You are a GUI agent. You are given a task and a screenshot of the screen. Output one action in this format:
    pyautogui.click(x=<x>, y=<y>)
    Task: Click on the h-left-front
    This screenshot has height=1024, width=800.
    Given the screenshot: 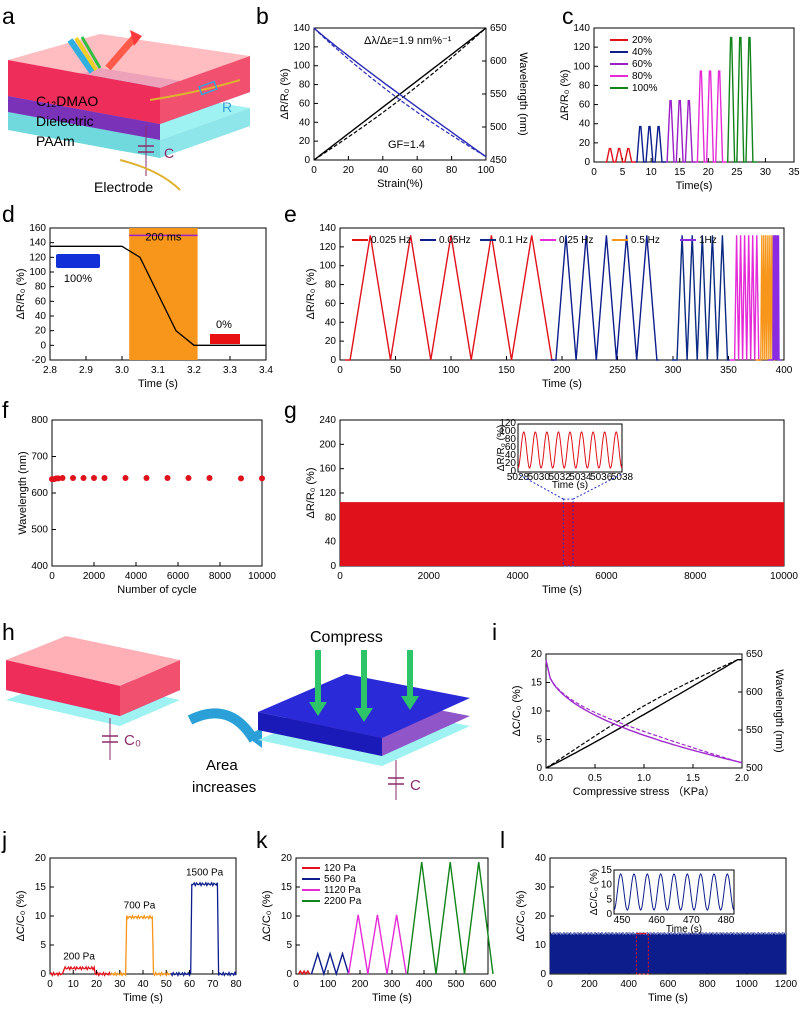 What is the action you would take?
    pyautogui.click(x=63, y=688)
    